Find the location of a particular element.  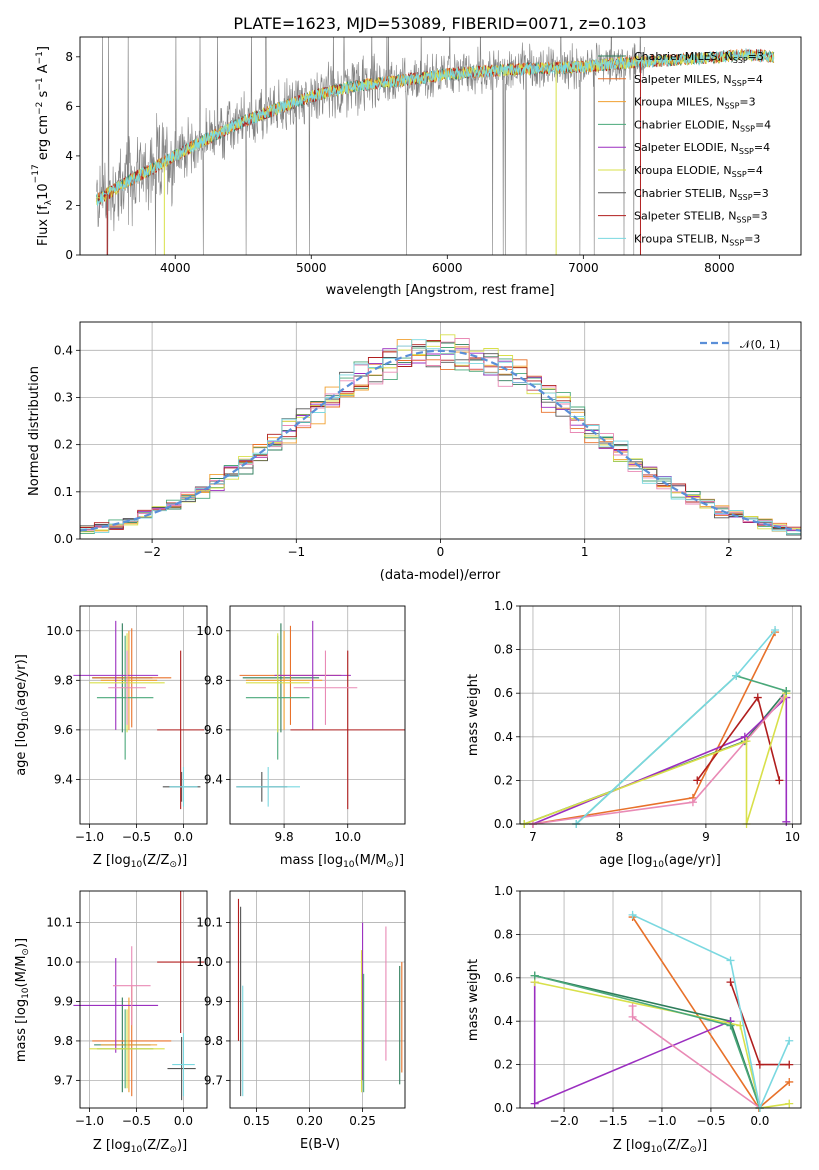

weight-vs-z-axes: −2.0 −1.5 −1.0 −0.5 0.0 0.0 0.2 0.4 0.6 0.8 1.0 is located at coordinates (647, 1006).